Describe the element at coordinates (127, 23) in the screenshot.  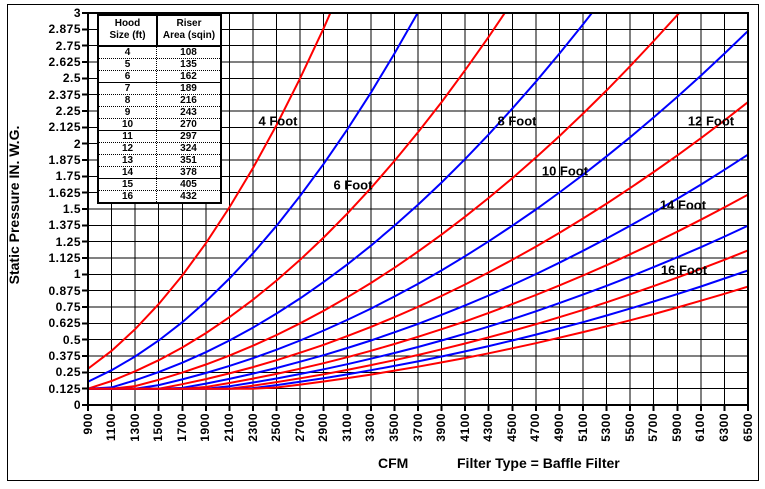
I see `hood-size-header-line1: Hood` at that location.